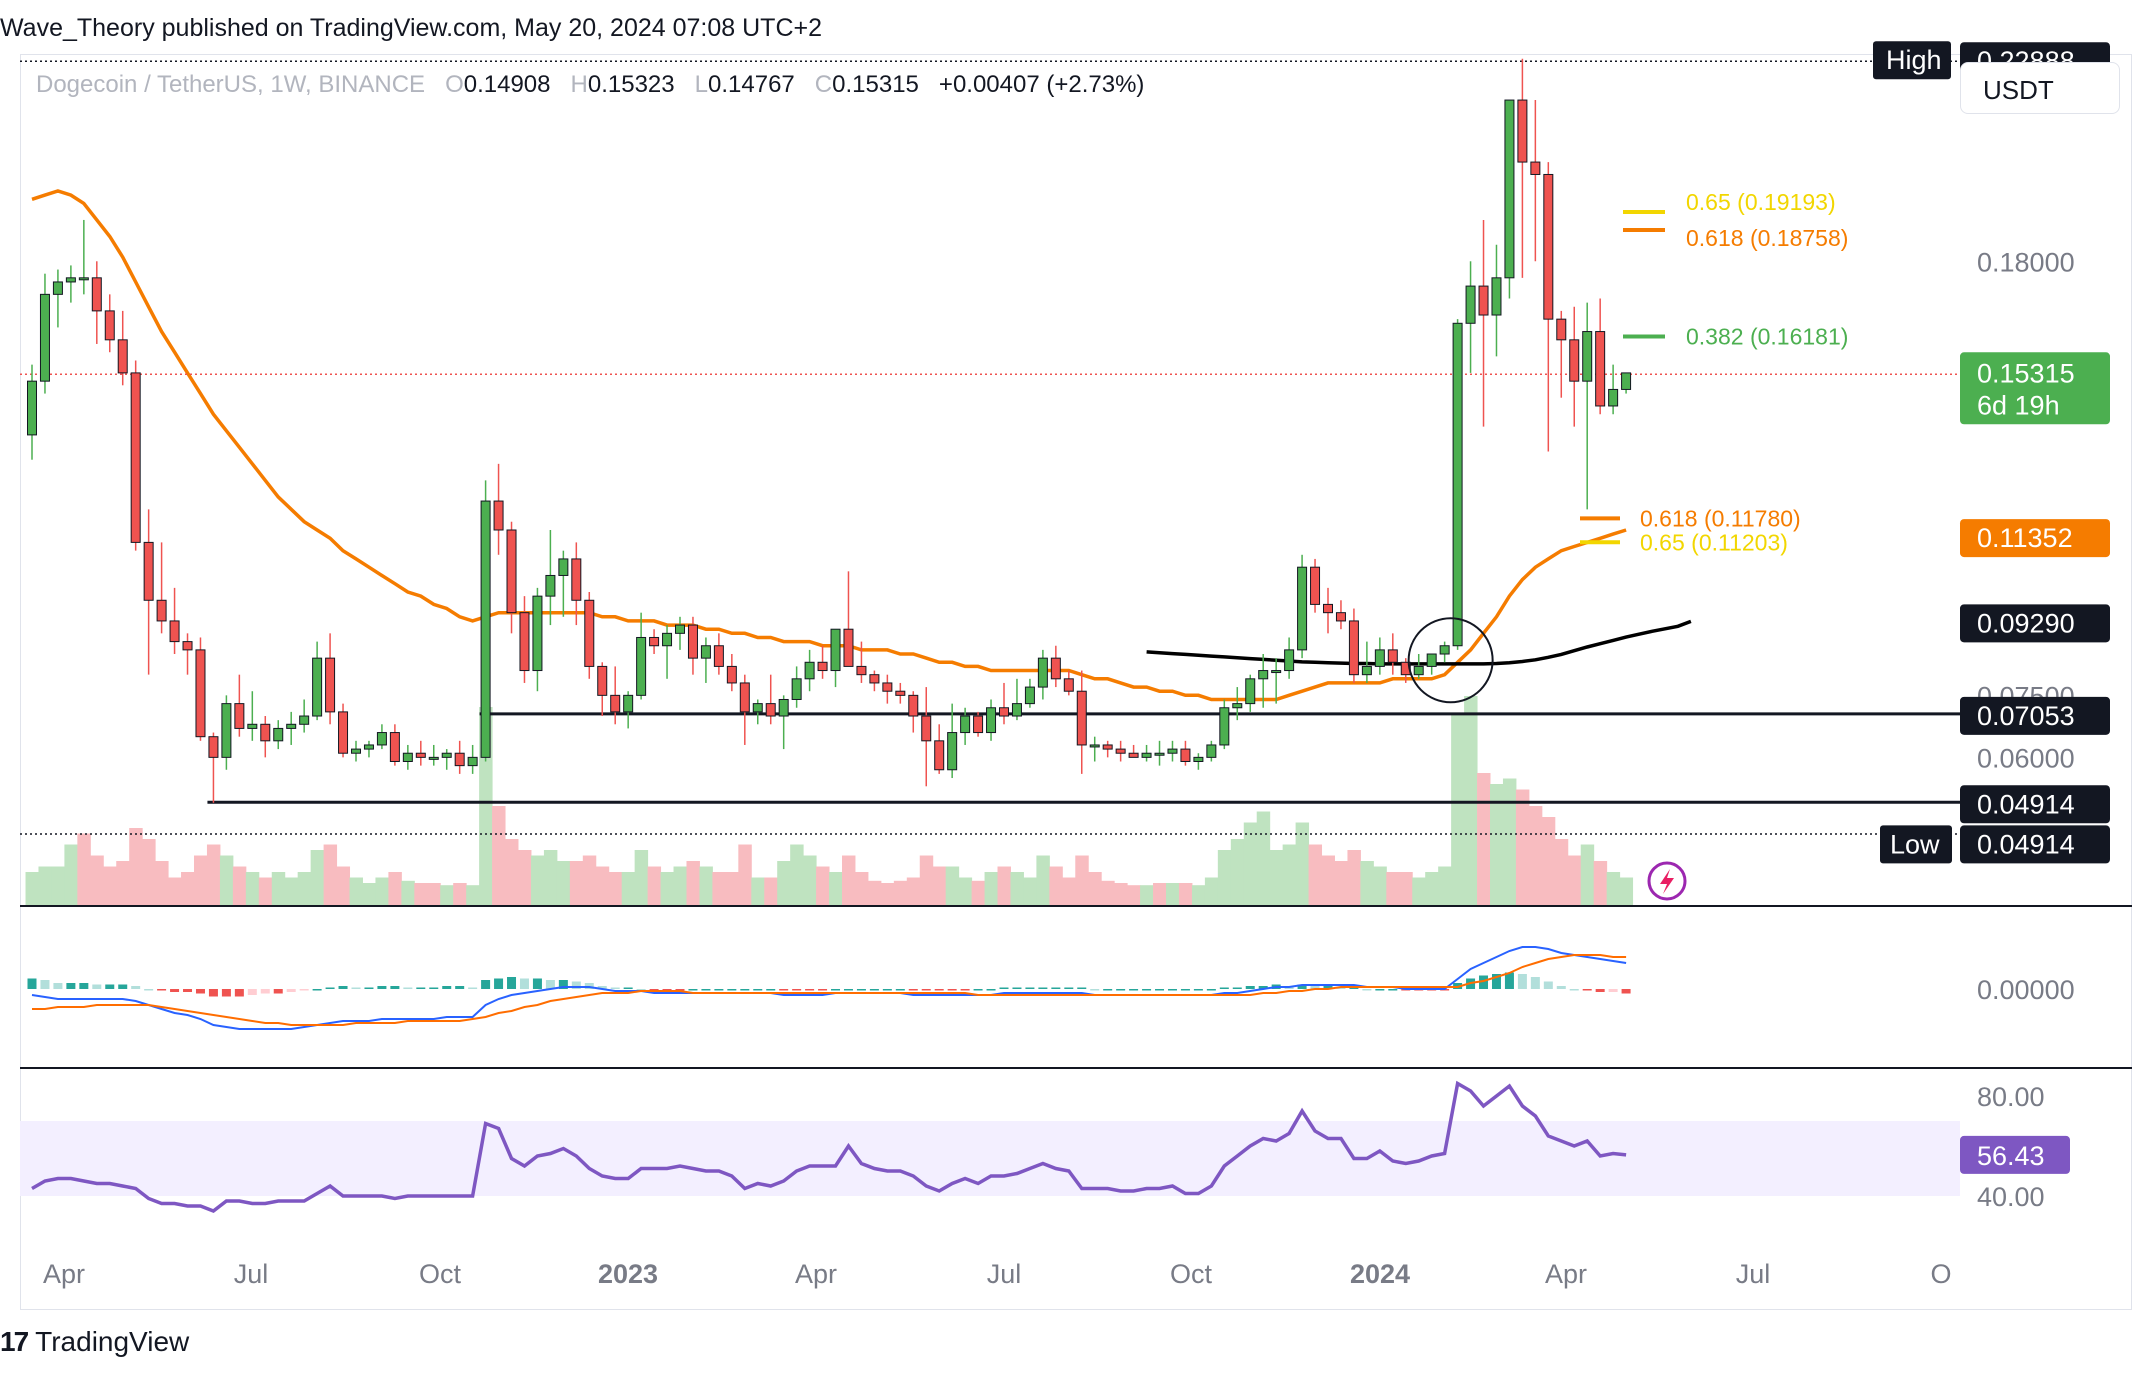 The width and height of the screenshot is (2152, 1374). Describe the element at coordinates (1767, 238) in the screenshot. I see `fib-level-label: 0.618 (0.18758)` at that location.